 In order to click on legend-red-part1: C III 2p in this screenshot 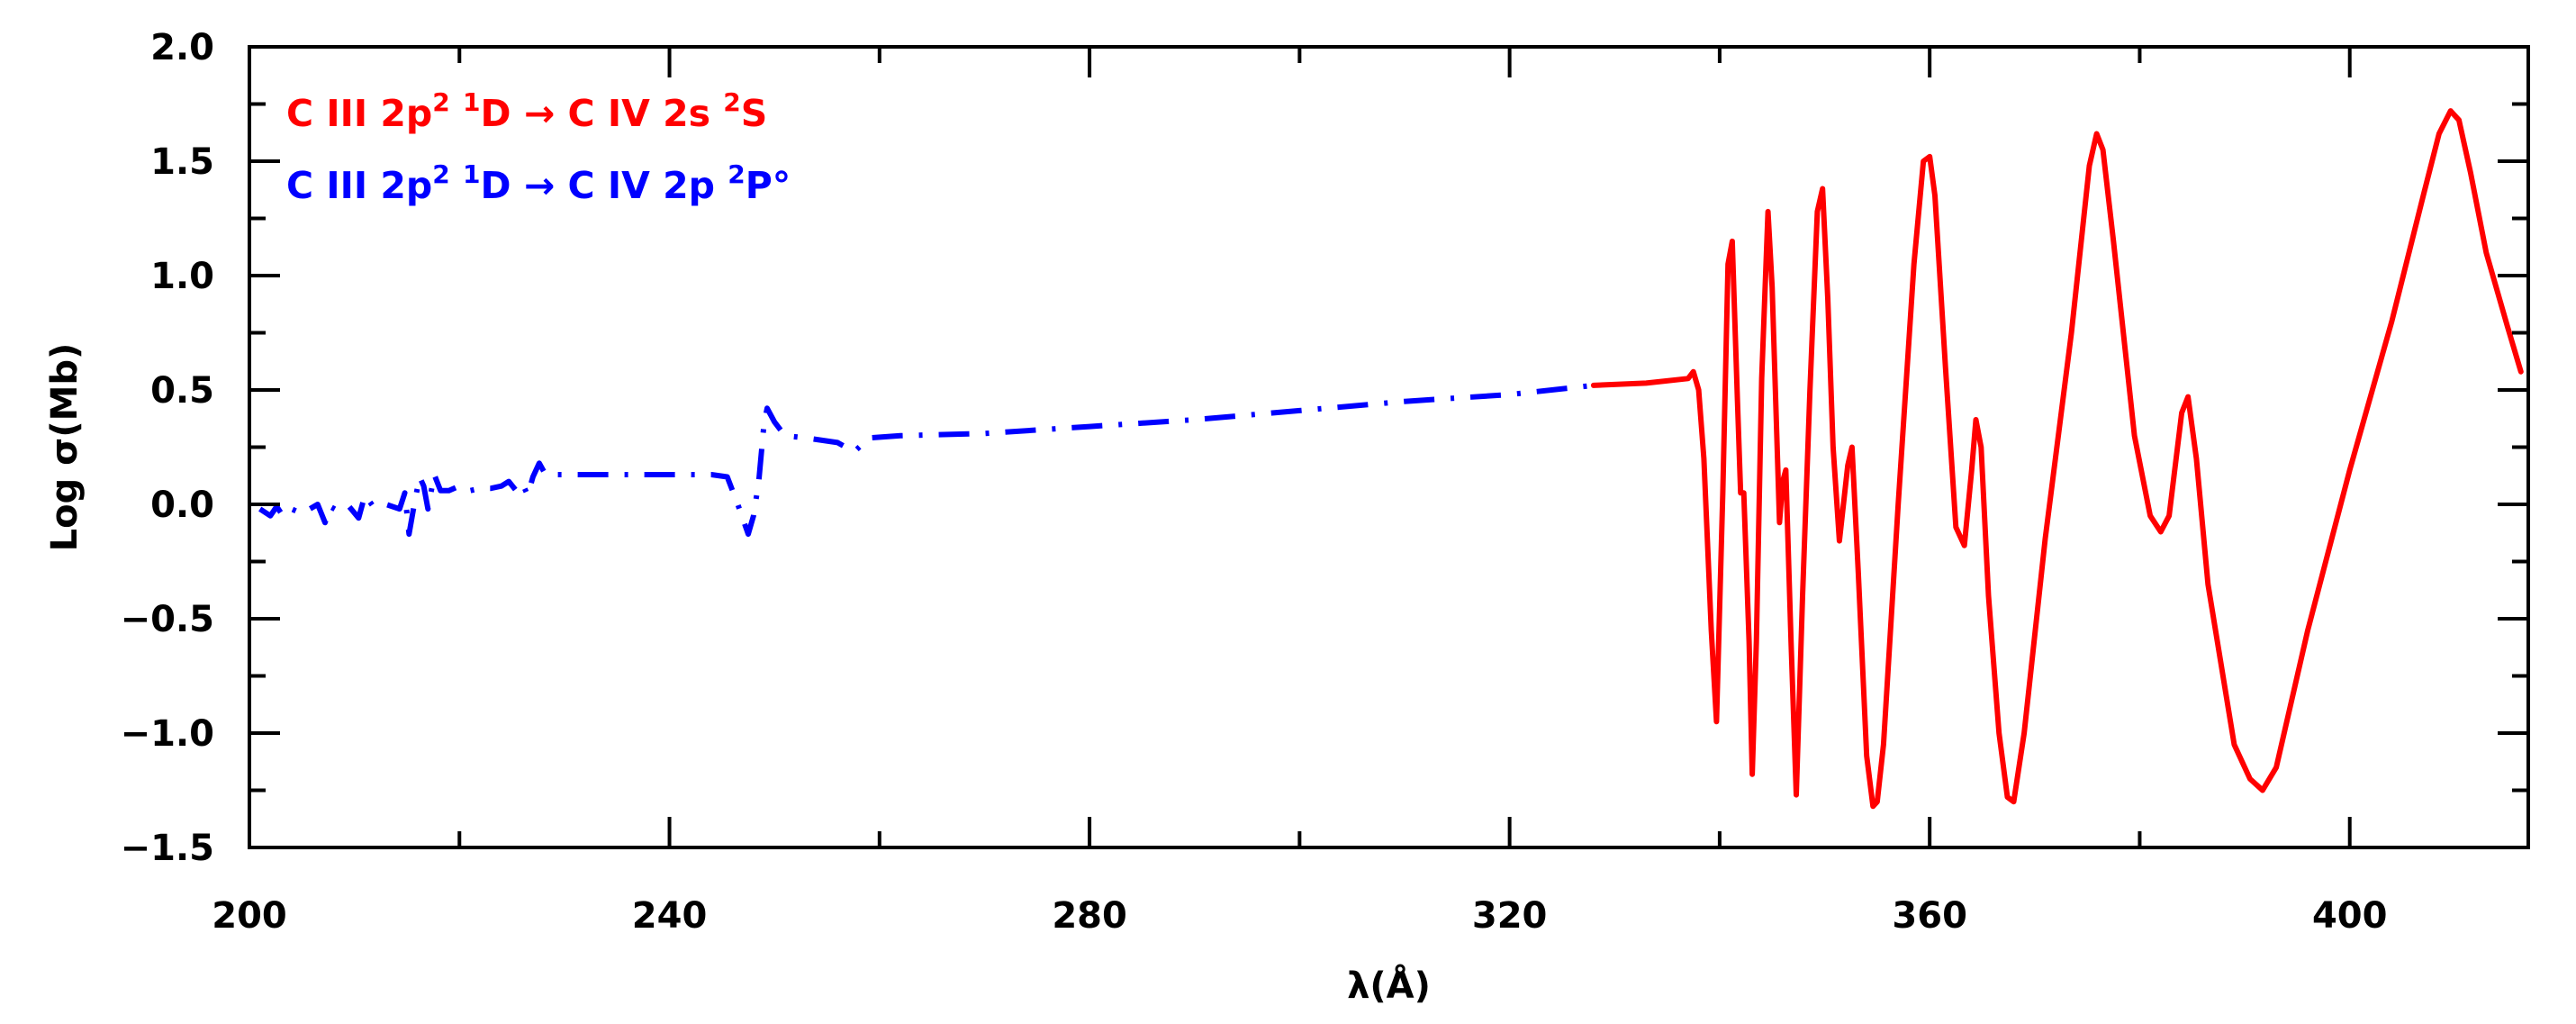, I will do `click(359, 113)`.